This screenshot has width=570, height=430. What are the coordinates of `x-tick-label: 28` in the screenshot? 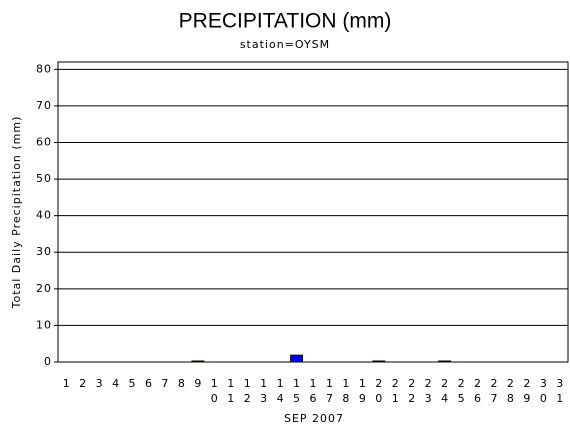 It's located at (510, 392).